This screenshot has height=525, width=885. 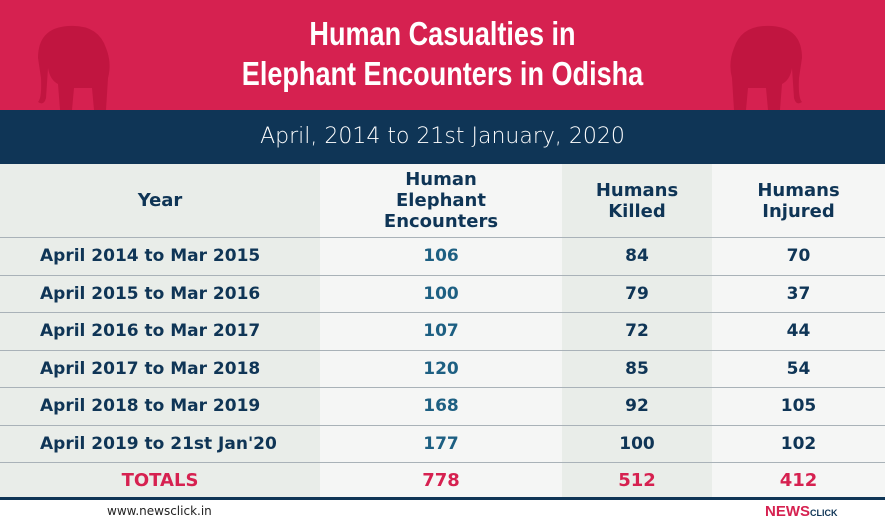 I want to click on cell-year: April 2019 to 21st Jan'20, so click(x=158, y=443).